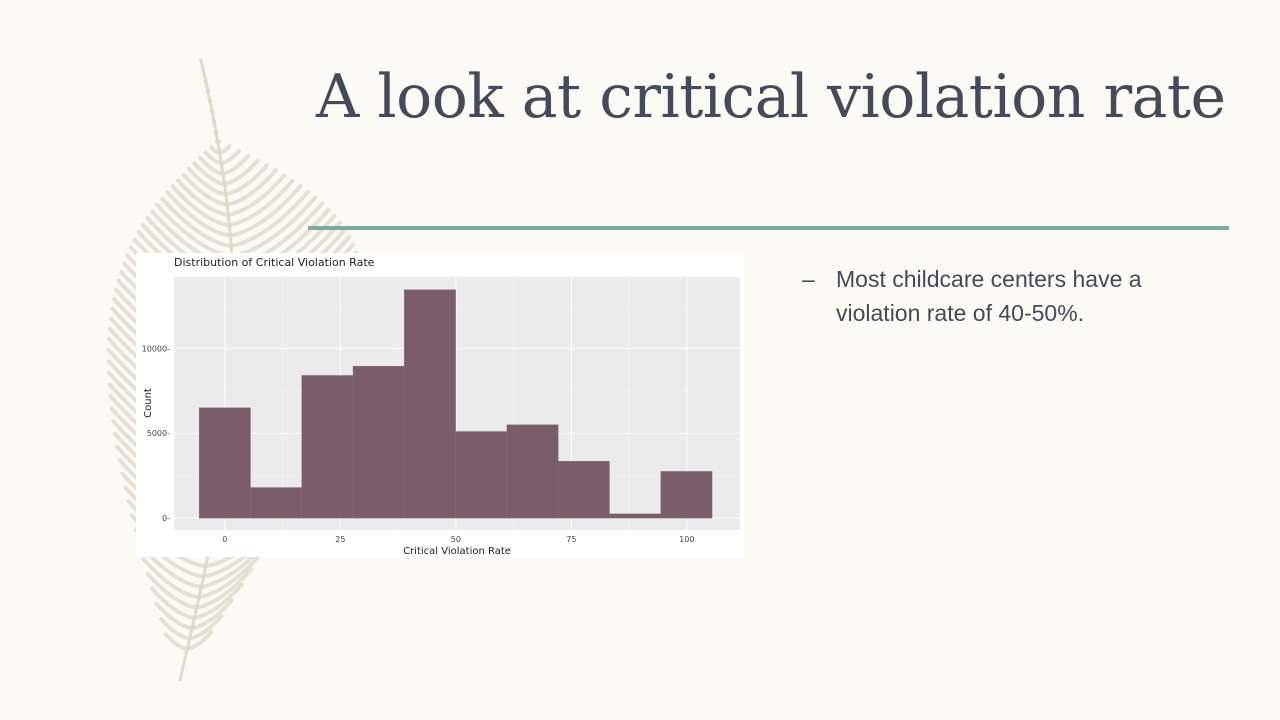 This screenshot has height=720, width=1280. I want to click on x-tick-label: 50, so click(456, 539).